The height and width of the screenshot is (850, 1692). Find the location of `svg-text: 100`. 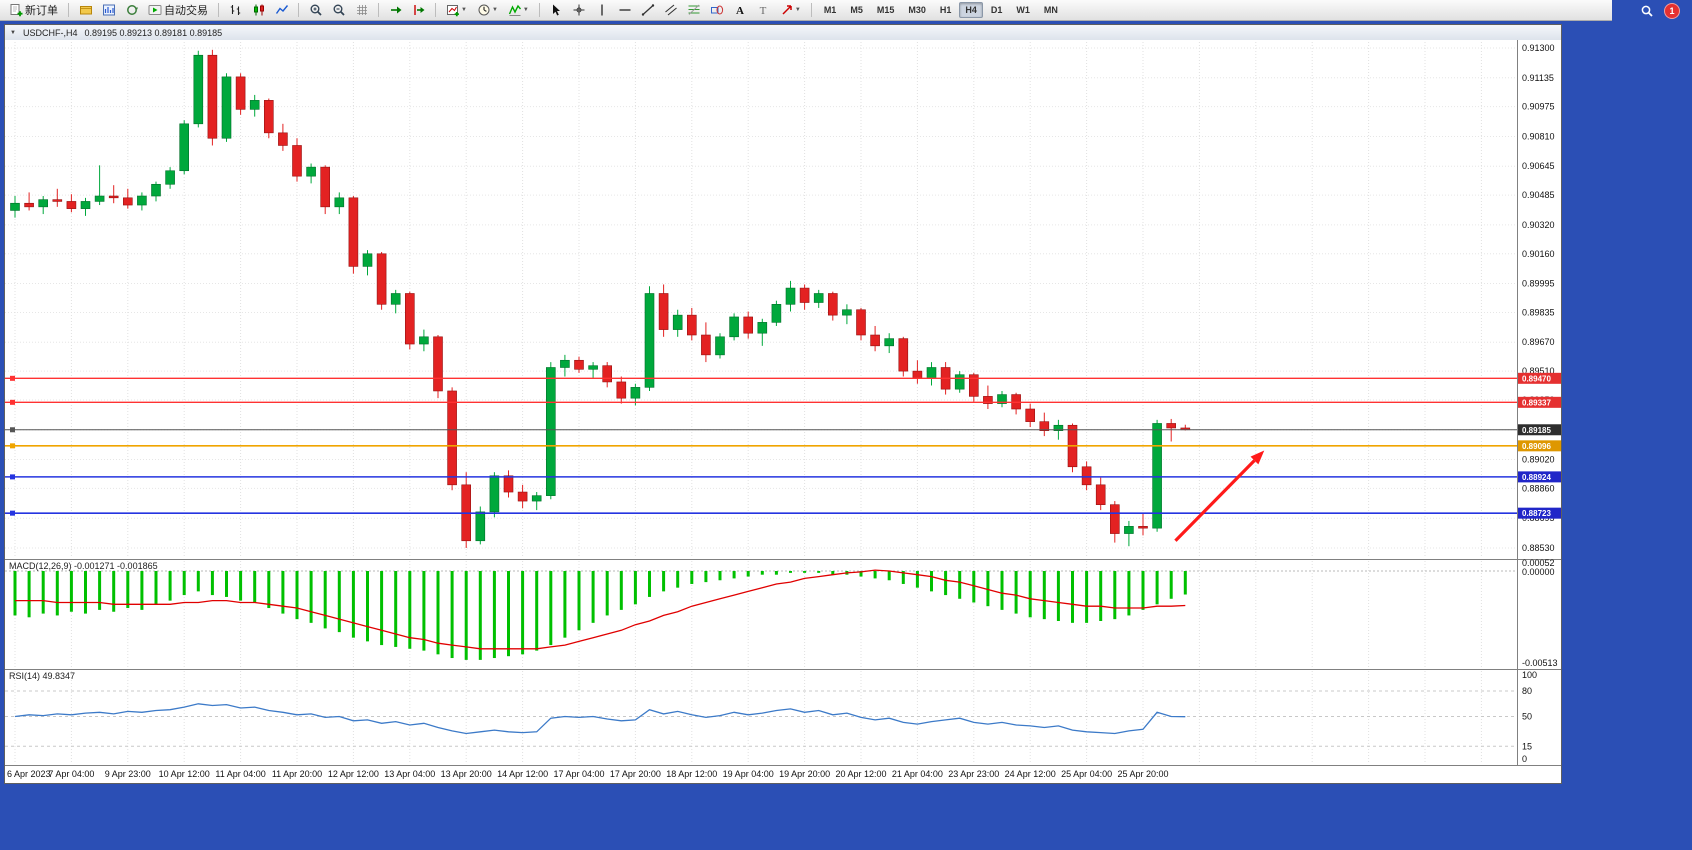

svg-text: 100 is located at coordinates (1529, 675).